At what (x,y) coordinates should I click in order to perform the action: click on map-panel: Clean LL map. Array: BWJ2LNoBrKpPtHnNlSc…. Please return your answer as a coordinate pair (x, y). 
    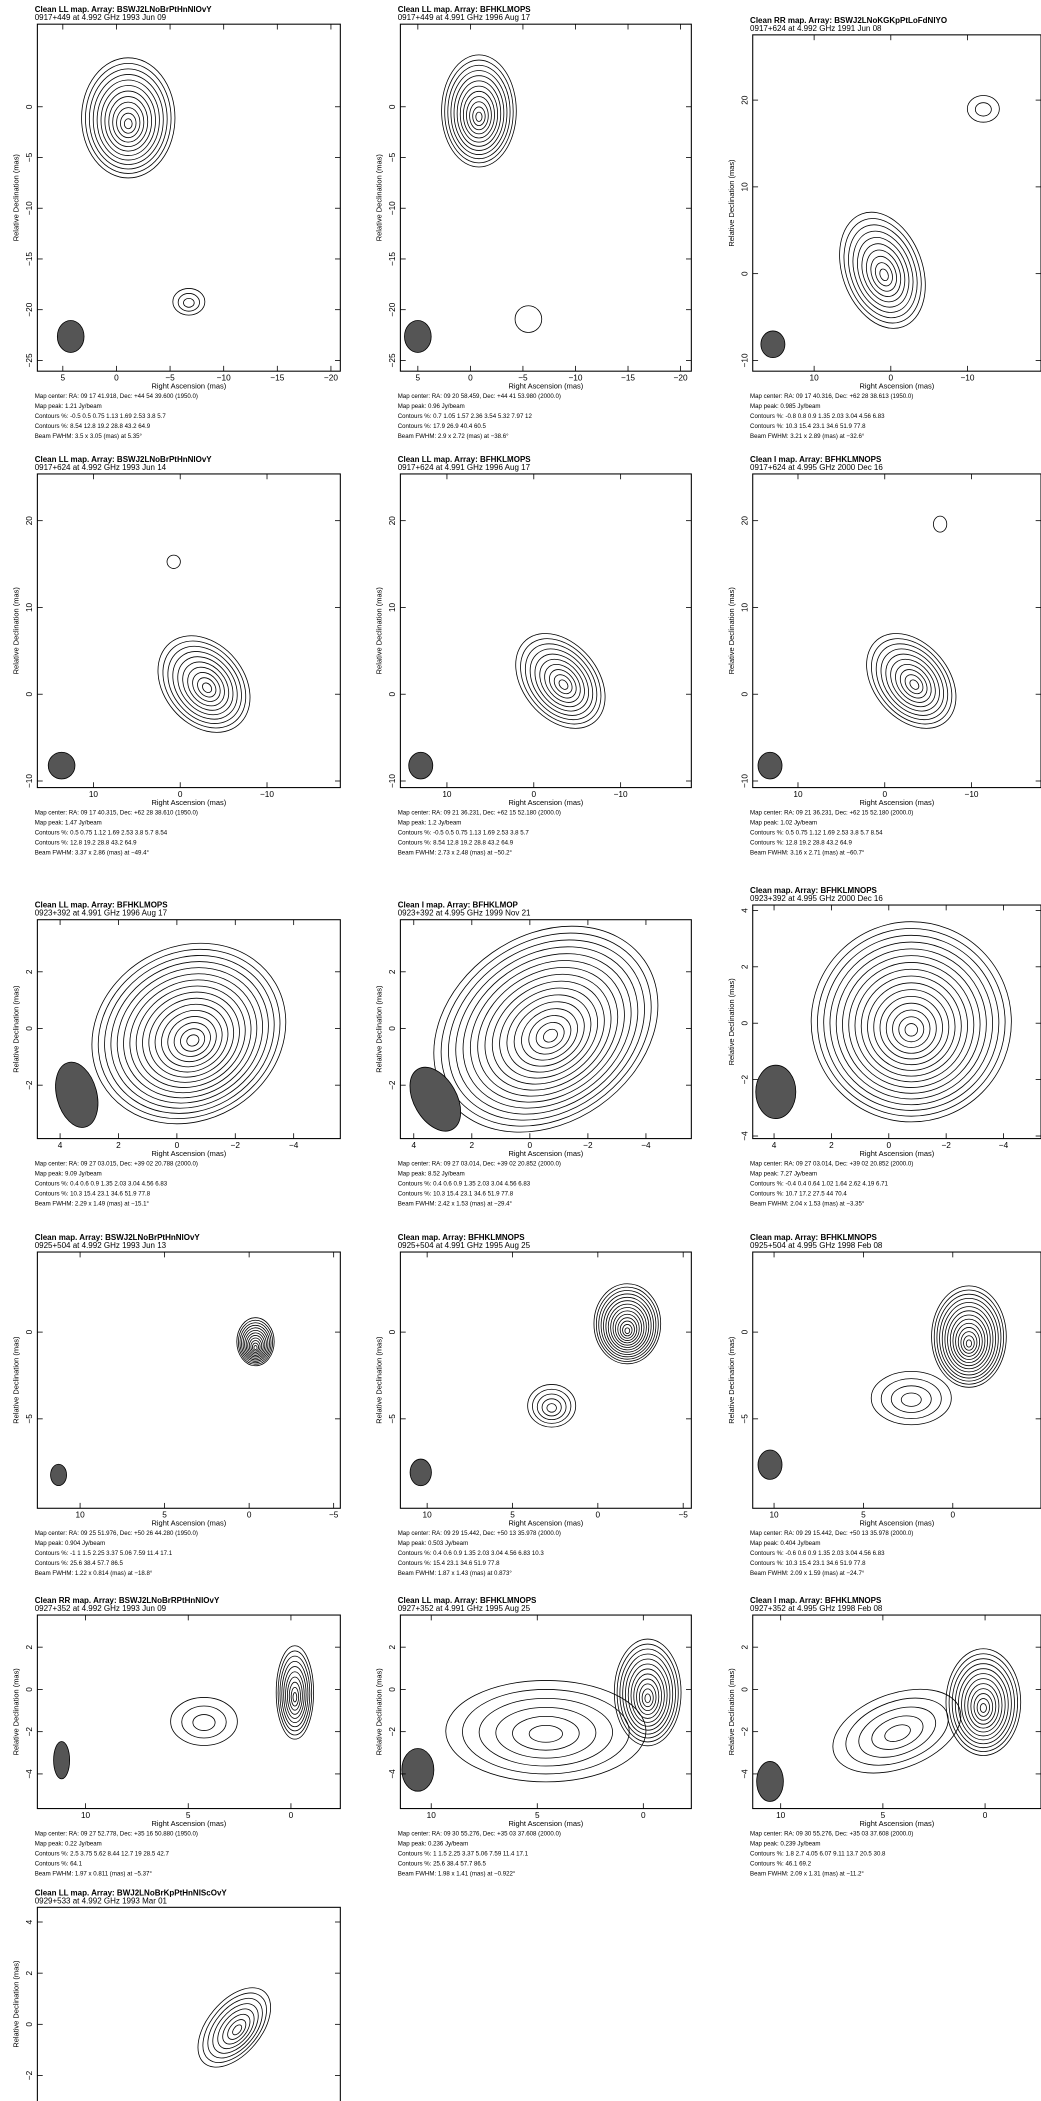
    Looking at the image, I should click on (176, 1994).